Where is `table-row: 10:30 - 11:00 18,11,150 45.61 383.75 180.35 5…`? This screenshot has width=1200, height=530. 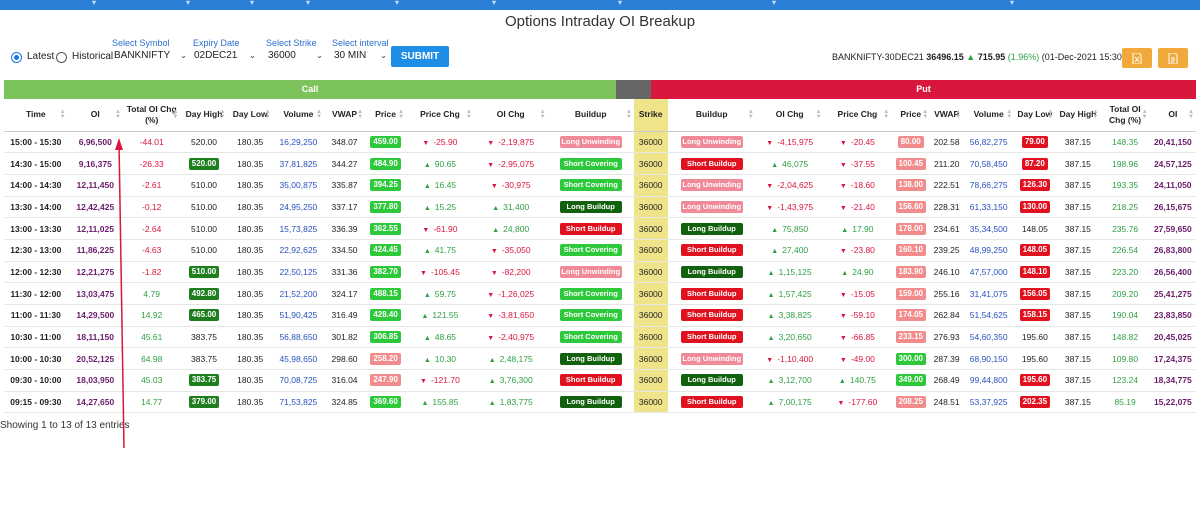
table-row: 10:30 - 11:00 18,11,150 45.61 383.75 180.35 5… is located at coordinates (600, 337).